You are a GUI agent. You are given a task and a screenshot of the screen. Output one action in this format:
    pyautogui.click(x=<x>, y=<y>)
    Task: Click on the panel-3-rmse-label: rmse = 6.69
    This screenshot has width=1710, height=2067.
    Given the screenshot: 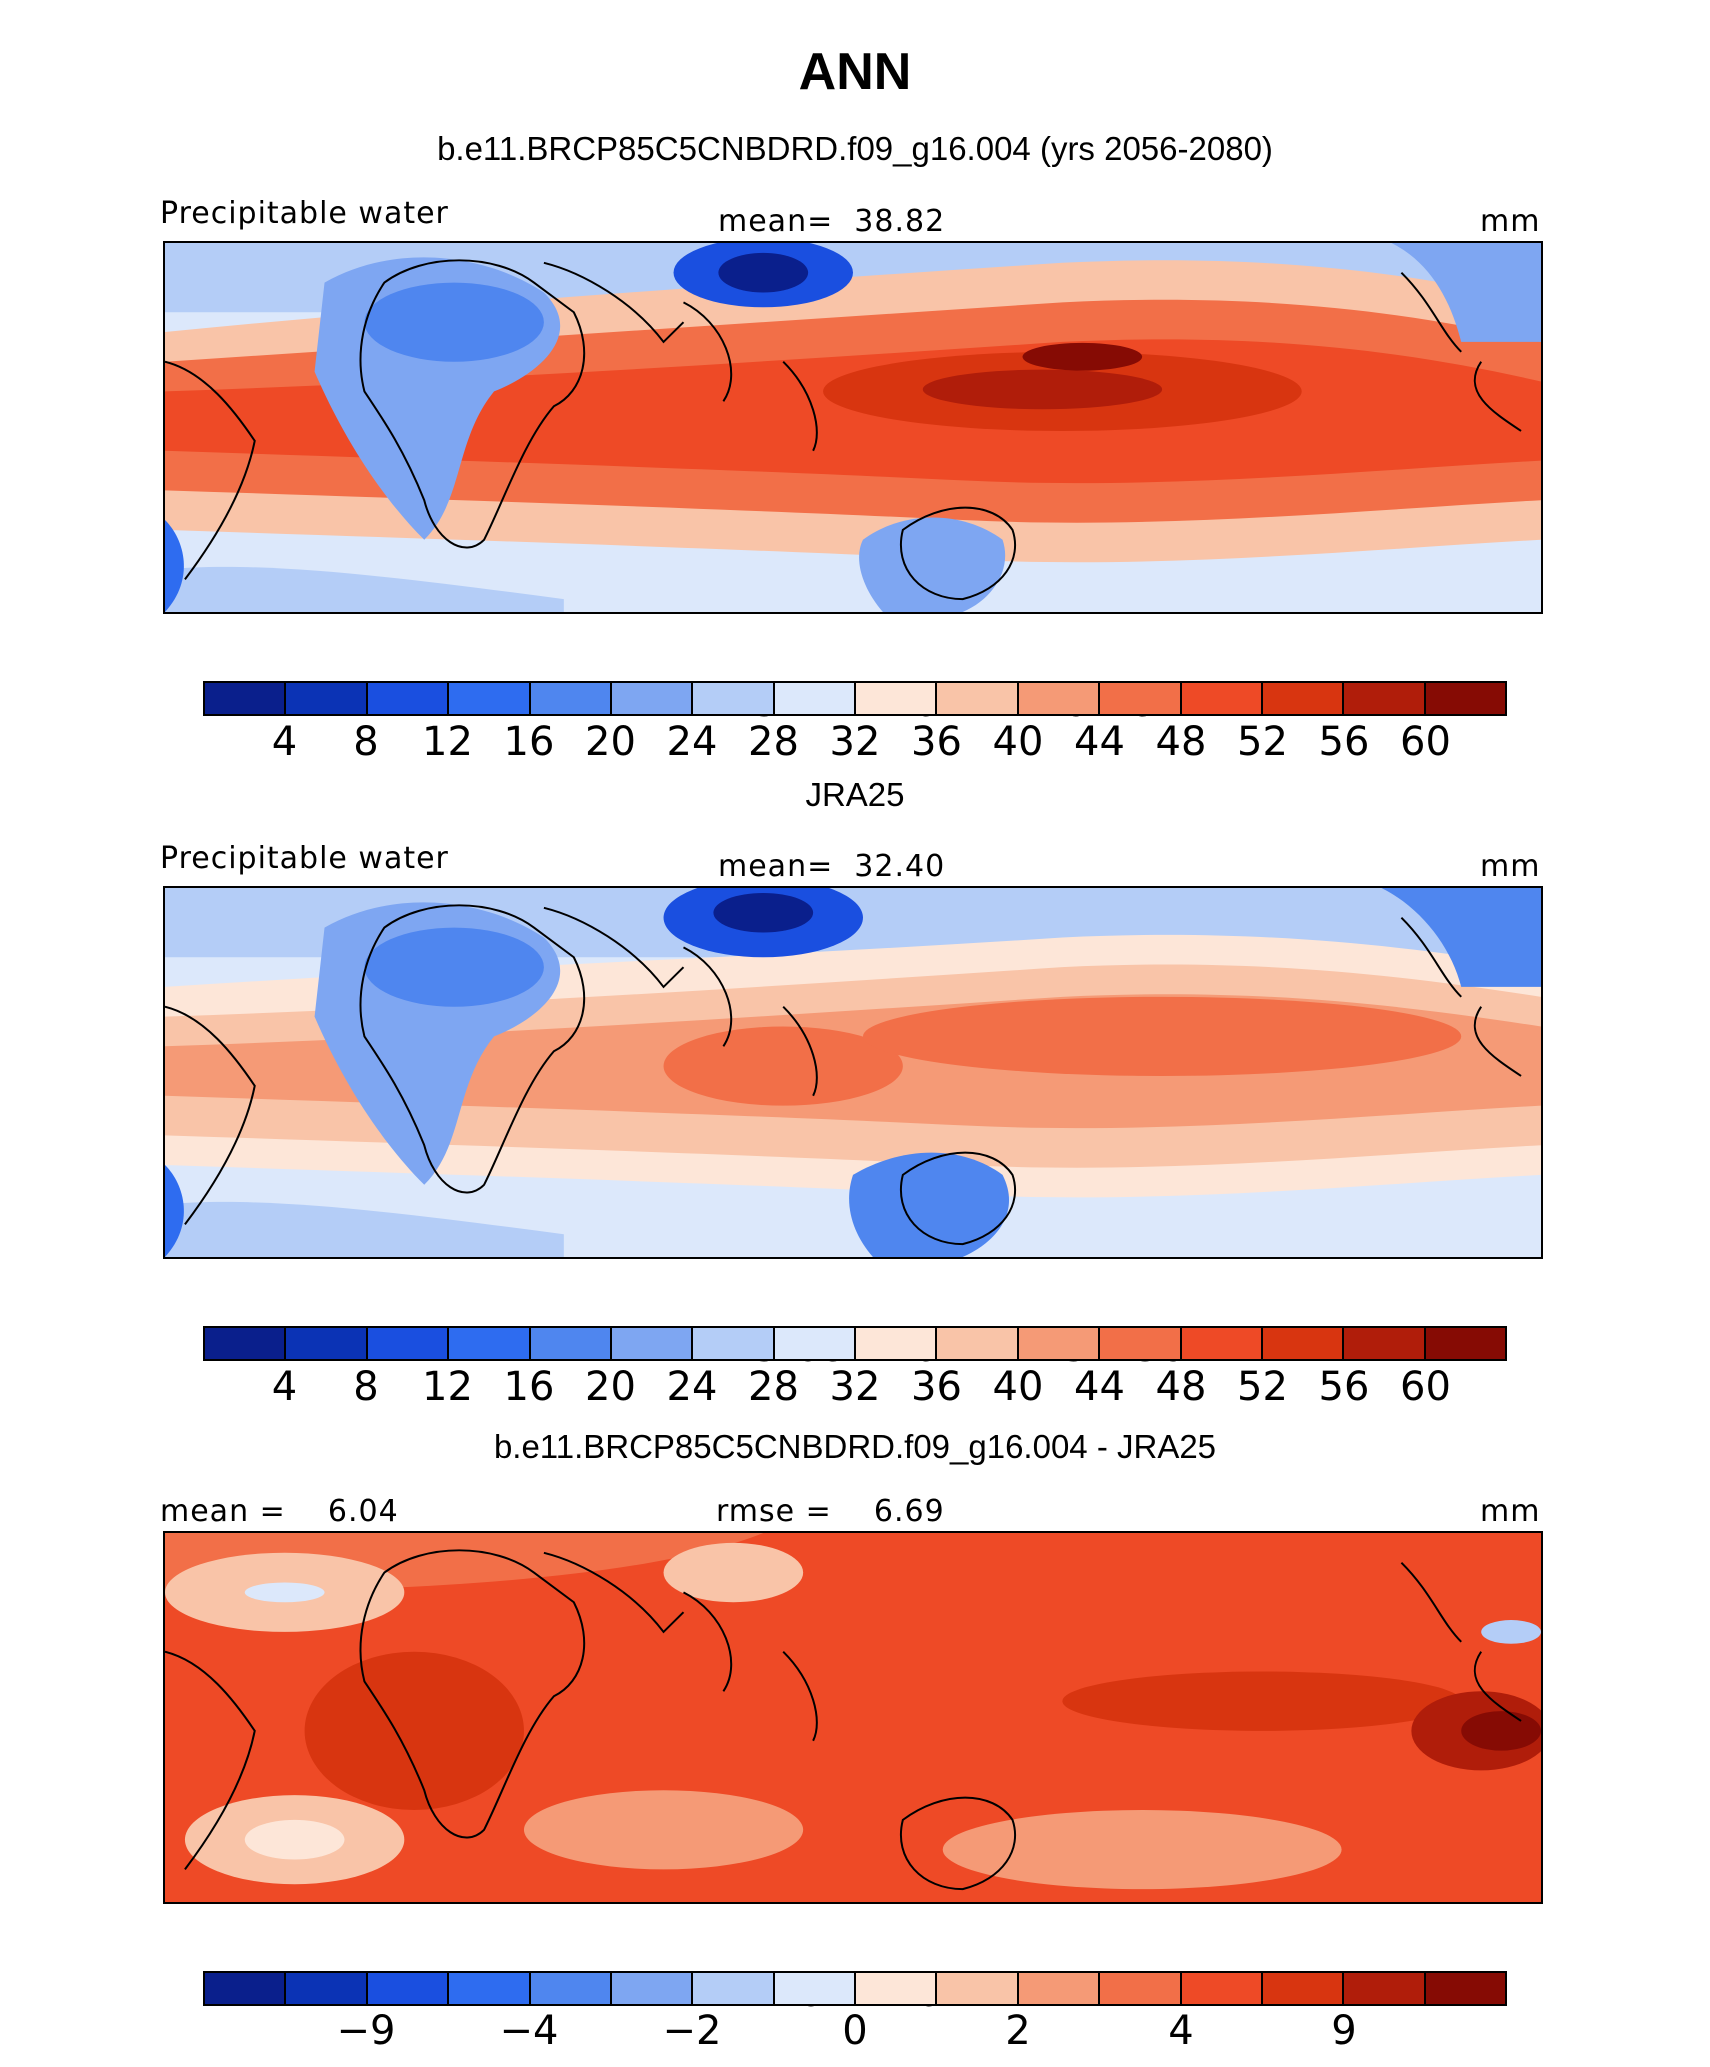 What is the action you would take?
    pyautogui.click(x=830, y=1511)
    